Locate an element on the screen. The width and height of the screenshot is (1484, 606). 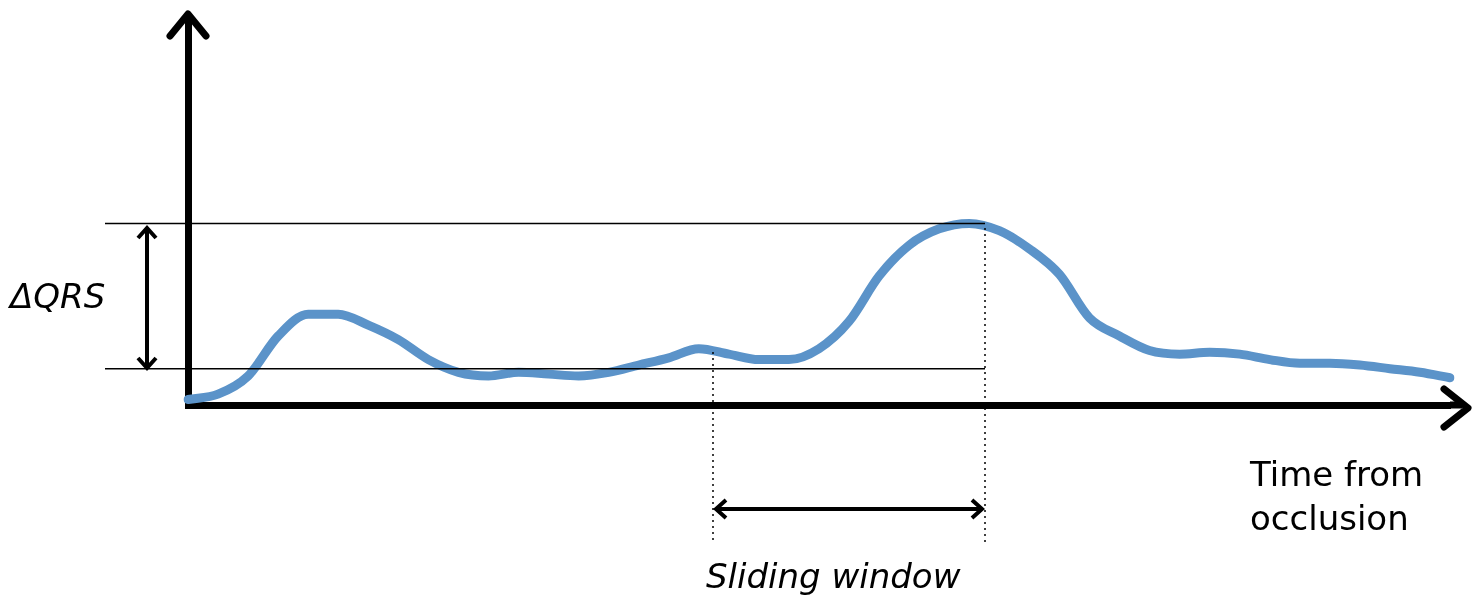
x-axis-title: Time from occlusion is located at coordinates (1337, 496).